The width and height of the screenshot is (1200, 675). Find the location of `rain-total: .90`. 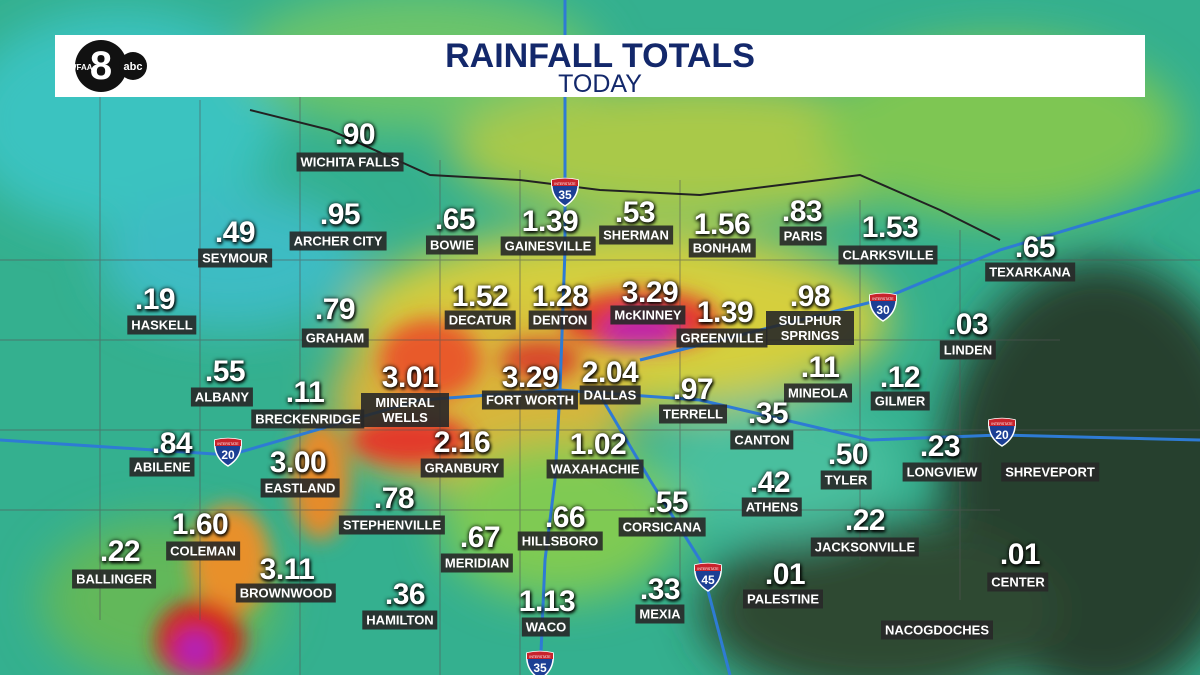

rain-total: .90 is located at coordinates (355, 134).